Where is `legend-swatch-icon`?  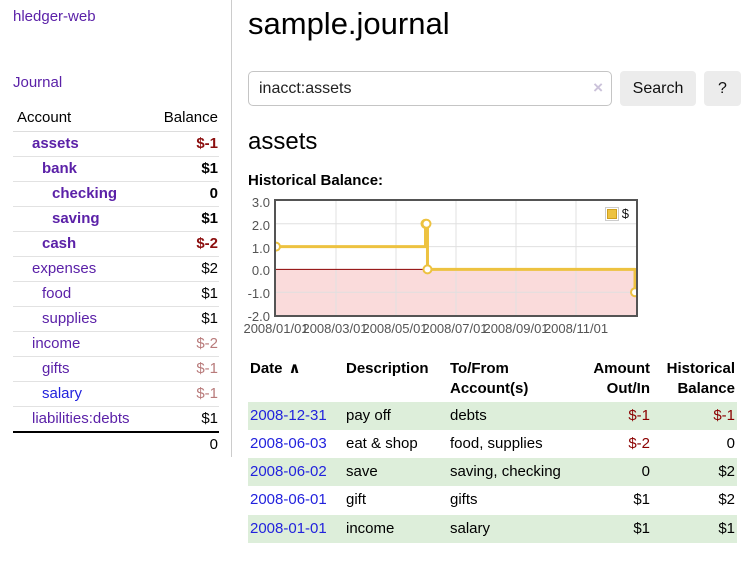
legend-swatch-icon is located at coordinates (611, 213).